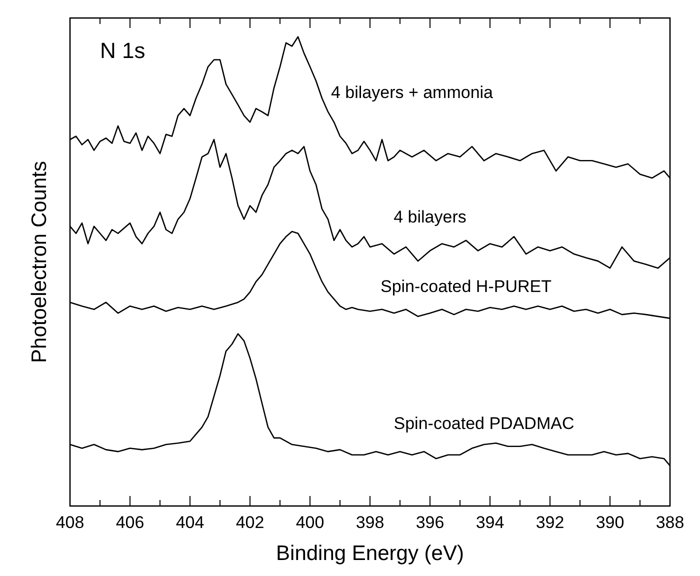 The width and height of the screenshot is (700, 576). Describe the element at coordinates (39, 262) in the screenshot. I see `y-axis-title: Photoelectron Counts` at that location.